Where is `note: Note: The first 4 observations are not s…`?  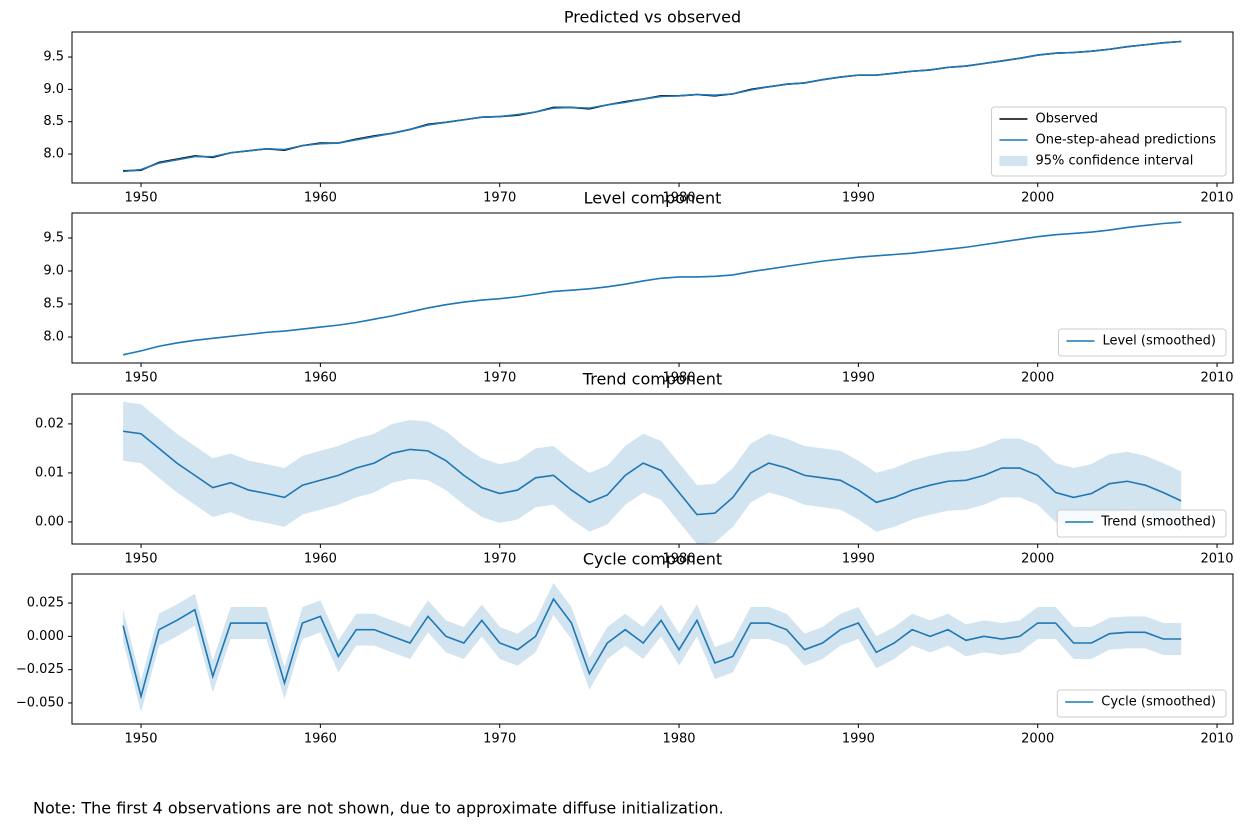 note: Note: The first 4 observations are not s… is located at coordinates (378, 808).